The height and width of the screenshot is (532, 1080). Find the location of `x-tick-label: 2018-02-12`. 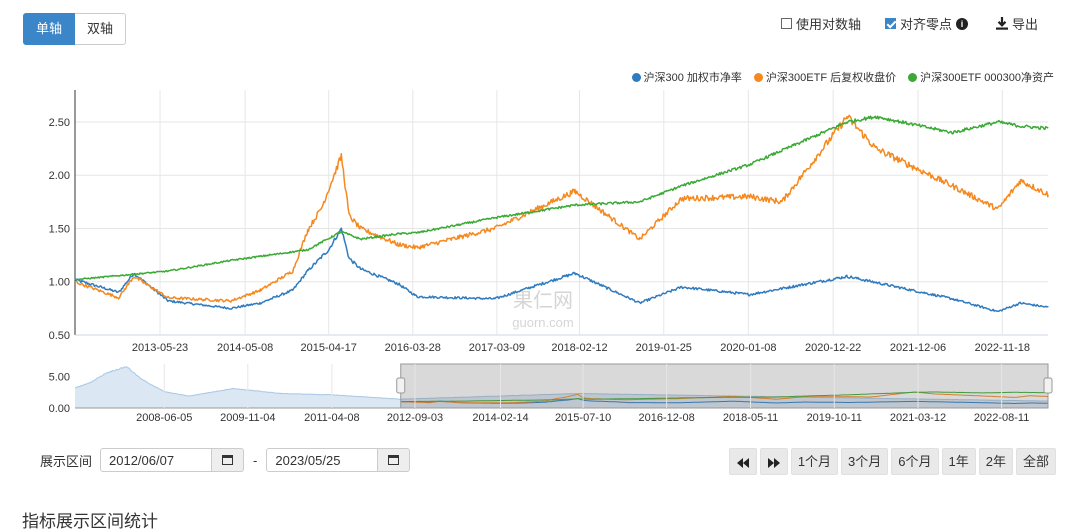

x-tick-label: 2018-02-12 is located at coordinates (579, 348).